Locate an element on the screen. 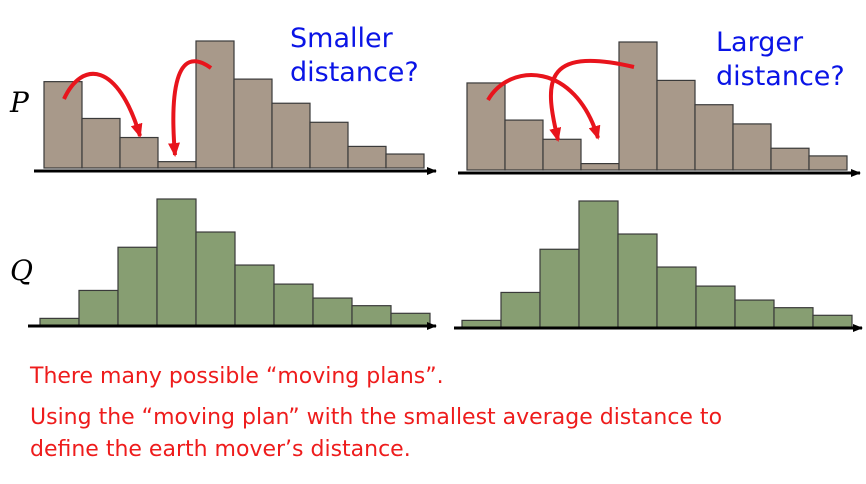 This screenshot has height=484, width=866. annotation-larger-line1: Larger is located at coordinates (760, 42).